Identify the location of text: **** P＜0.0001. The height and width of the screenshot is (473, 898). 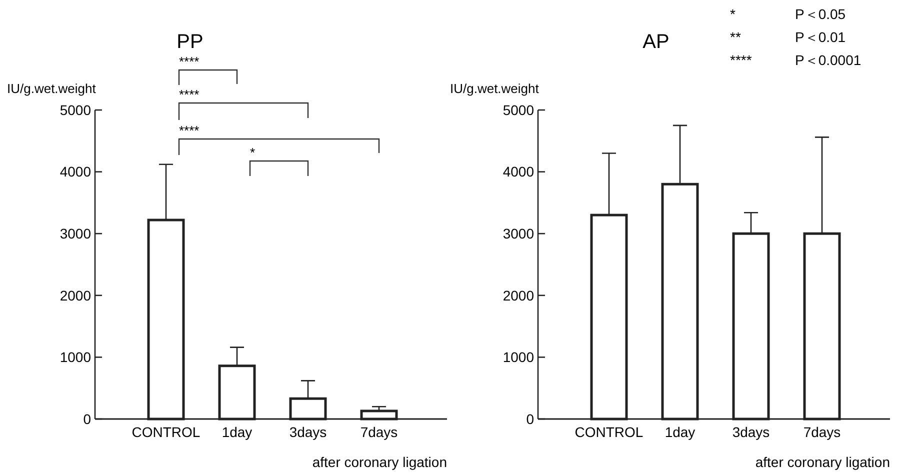
(796, 60).